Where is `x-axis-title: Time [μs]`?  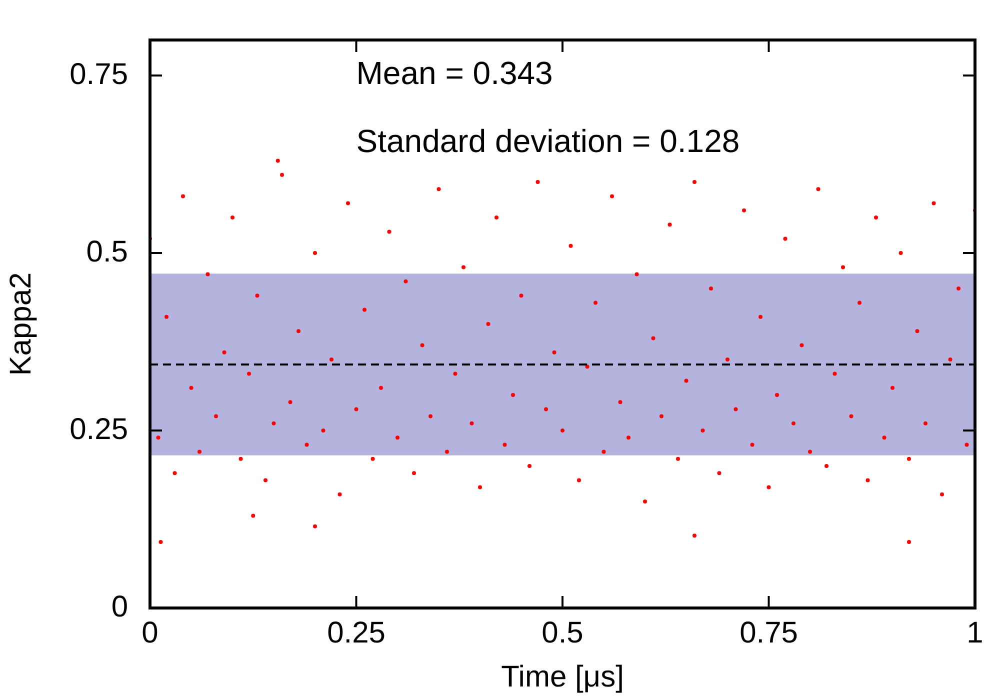 x-axis-title: Time [μs] is located at coordinates (562, 677).